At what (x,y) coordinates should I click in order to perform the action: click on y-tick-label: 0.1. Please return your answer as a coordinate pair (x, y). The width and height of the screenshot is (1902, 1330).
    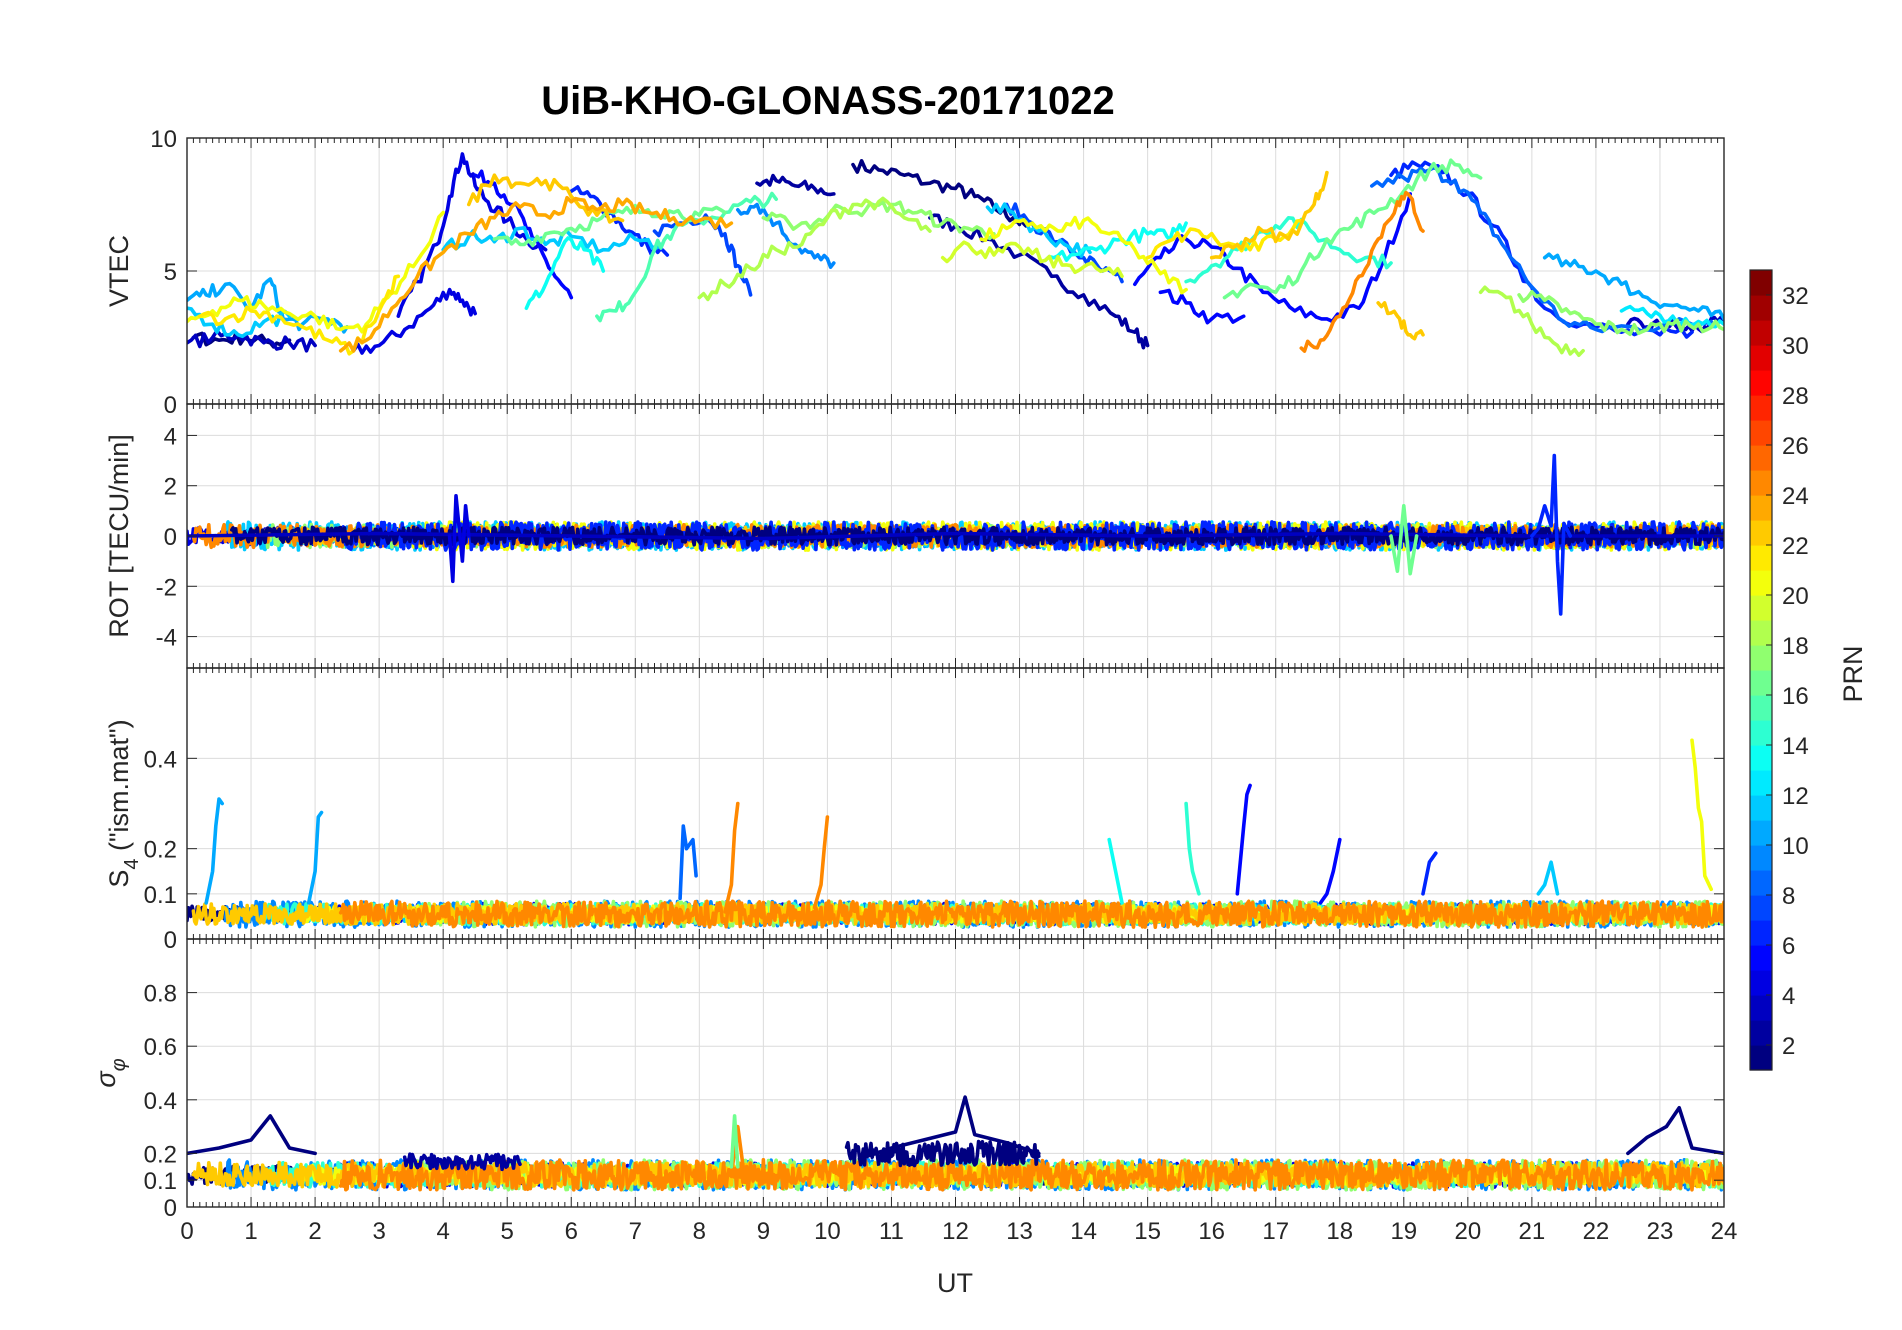
    Looking at the image, I should click on (160, 1181).